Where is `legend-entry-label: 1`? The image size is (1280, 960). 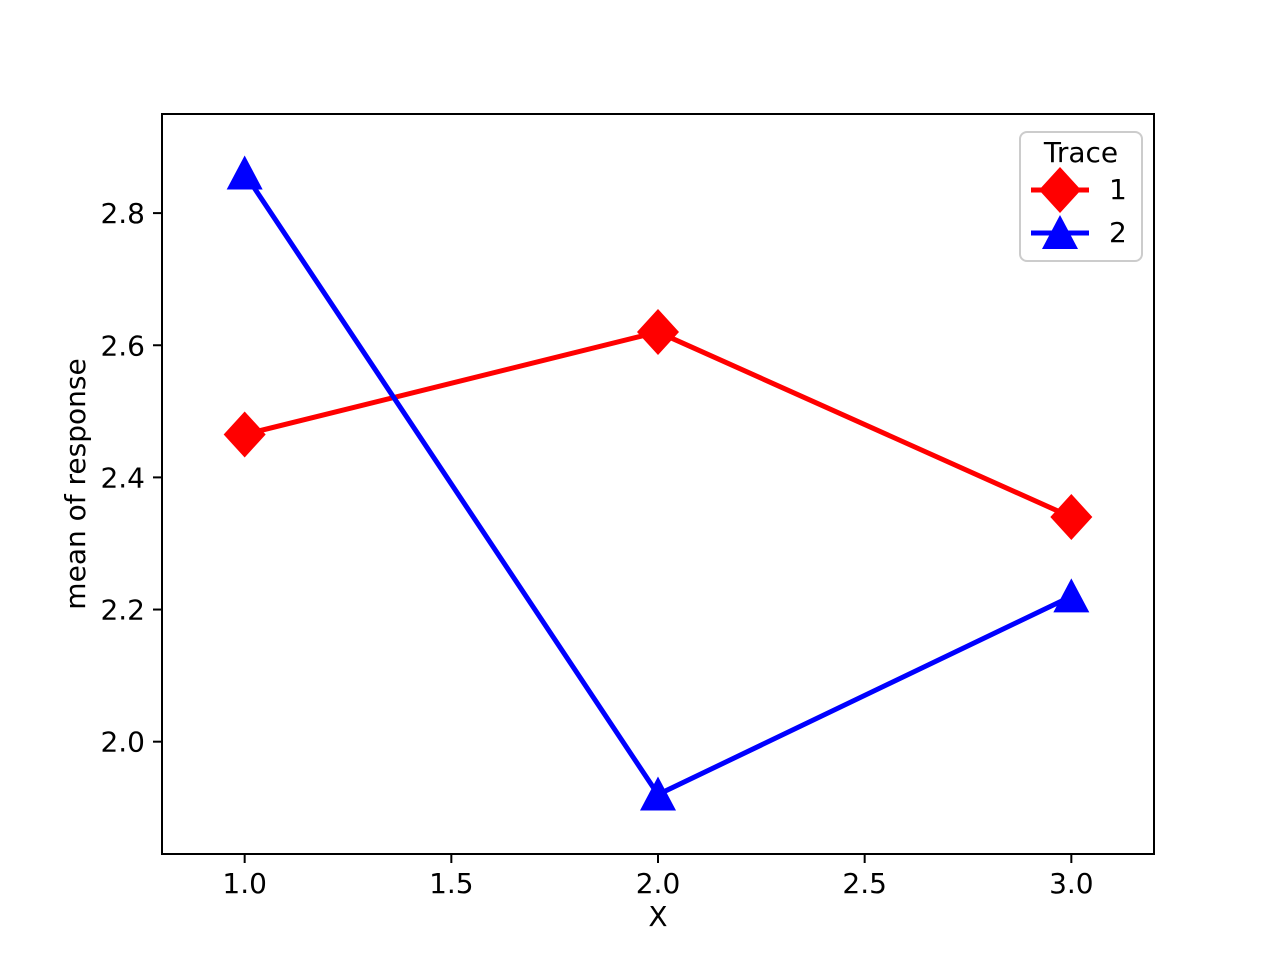 legend-entry-label: 1 is located at coordinates (1118, 190).